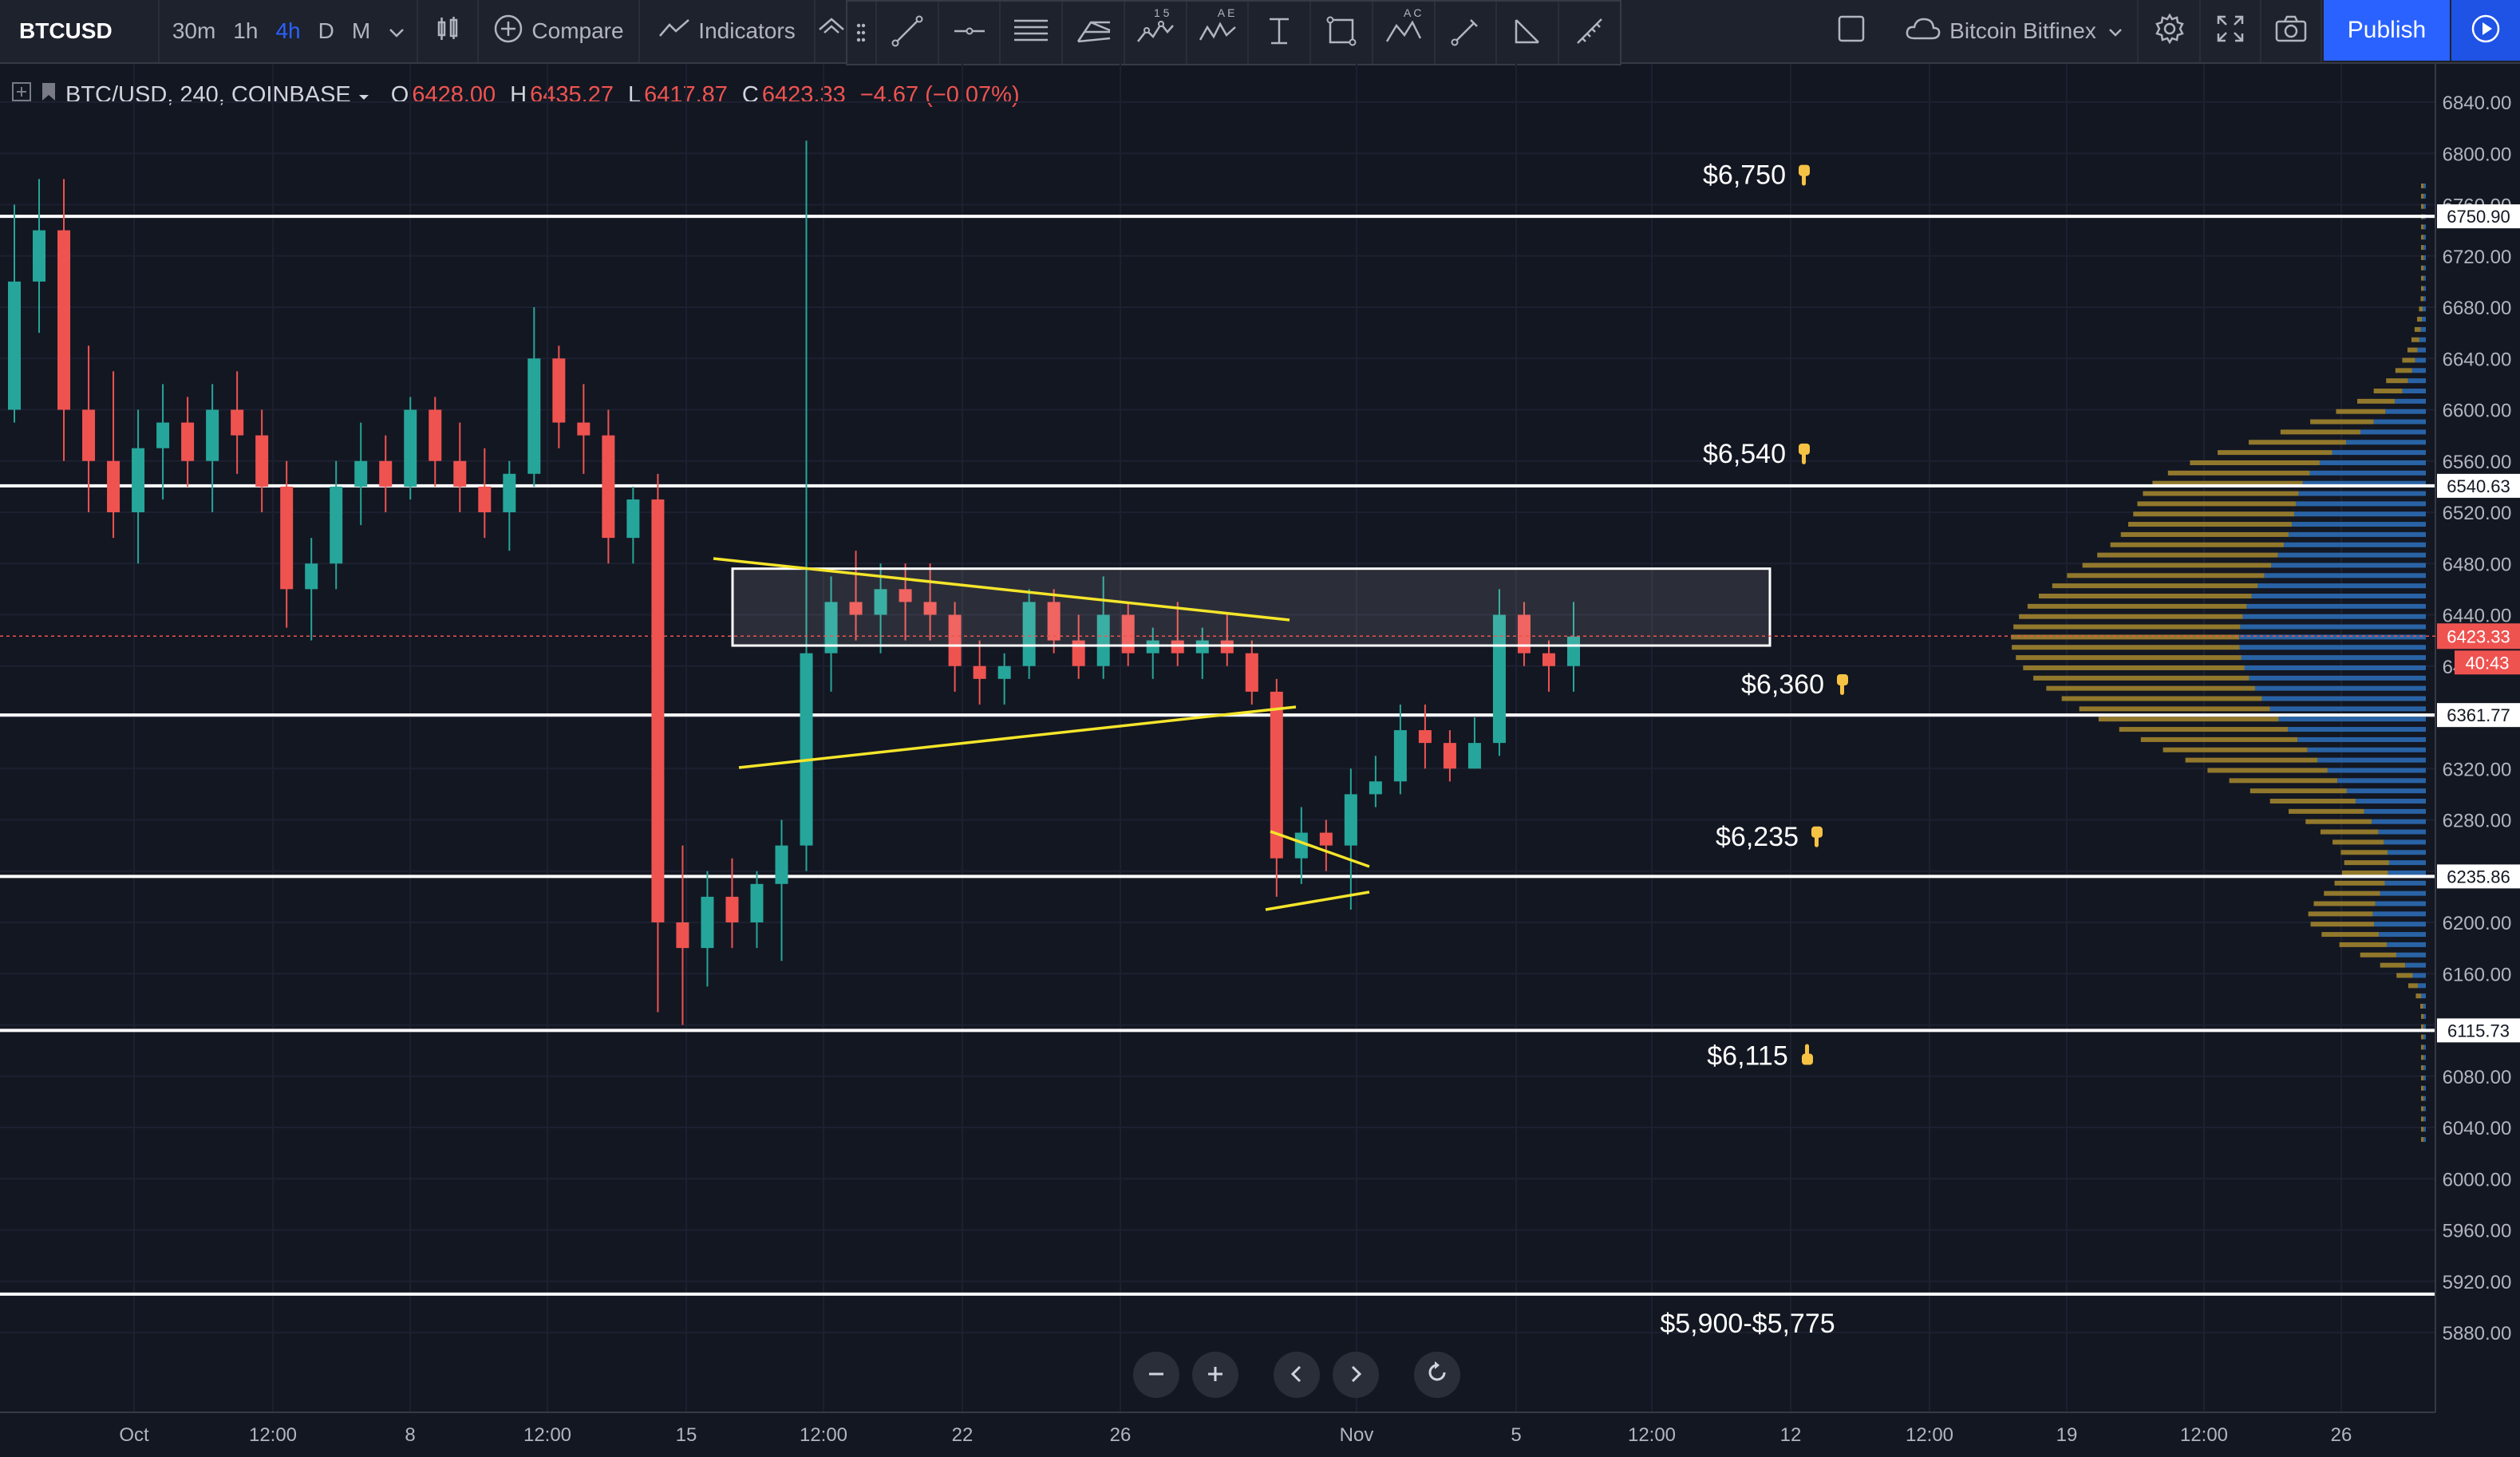 The image size is (2520, 1457). Describe the element at coordinates (2478, 1030) in the screenshot. I see `level-price-tag-label: 6115.73` at that location.